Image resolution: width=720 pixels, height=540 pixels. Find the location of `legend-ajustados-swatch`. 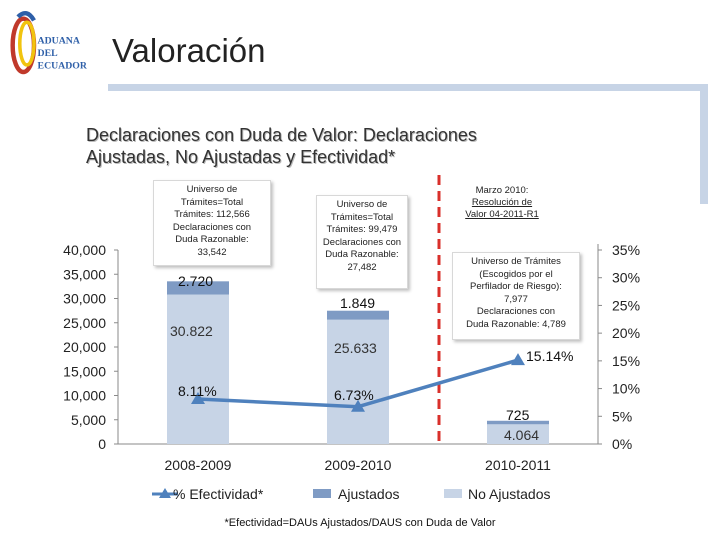

legend-ajustados-swatch is located at coordinates (322, 493).